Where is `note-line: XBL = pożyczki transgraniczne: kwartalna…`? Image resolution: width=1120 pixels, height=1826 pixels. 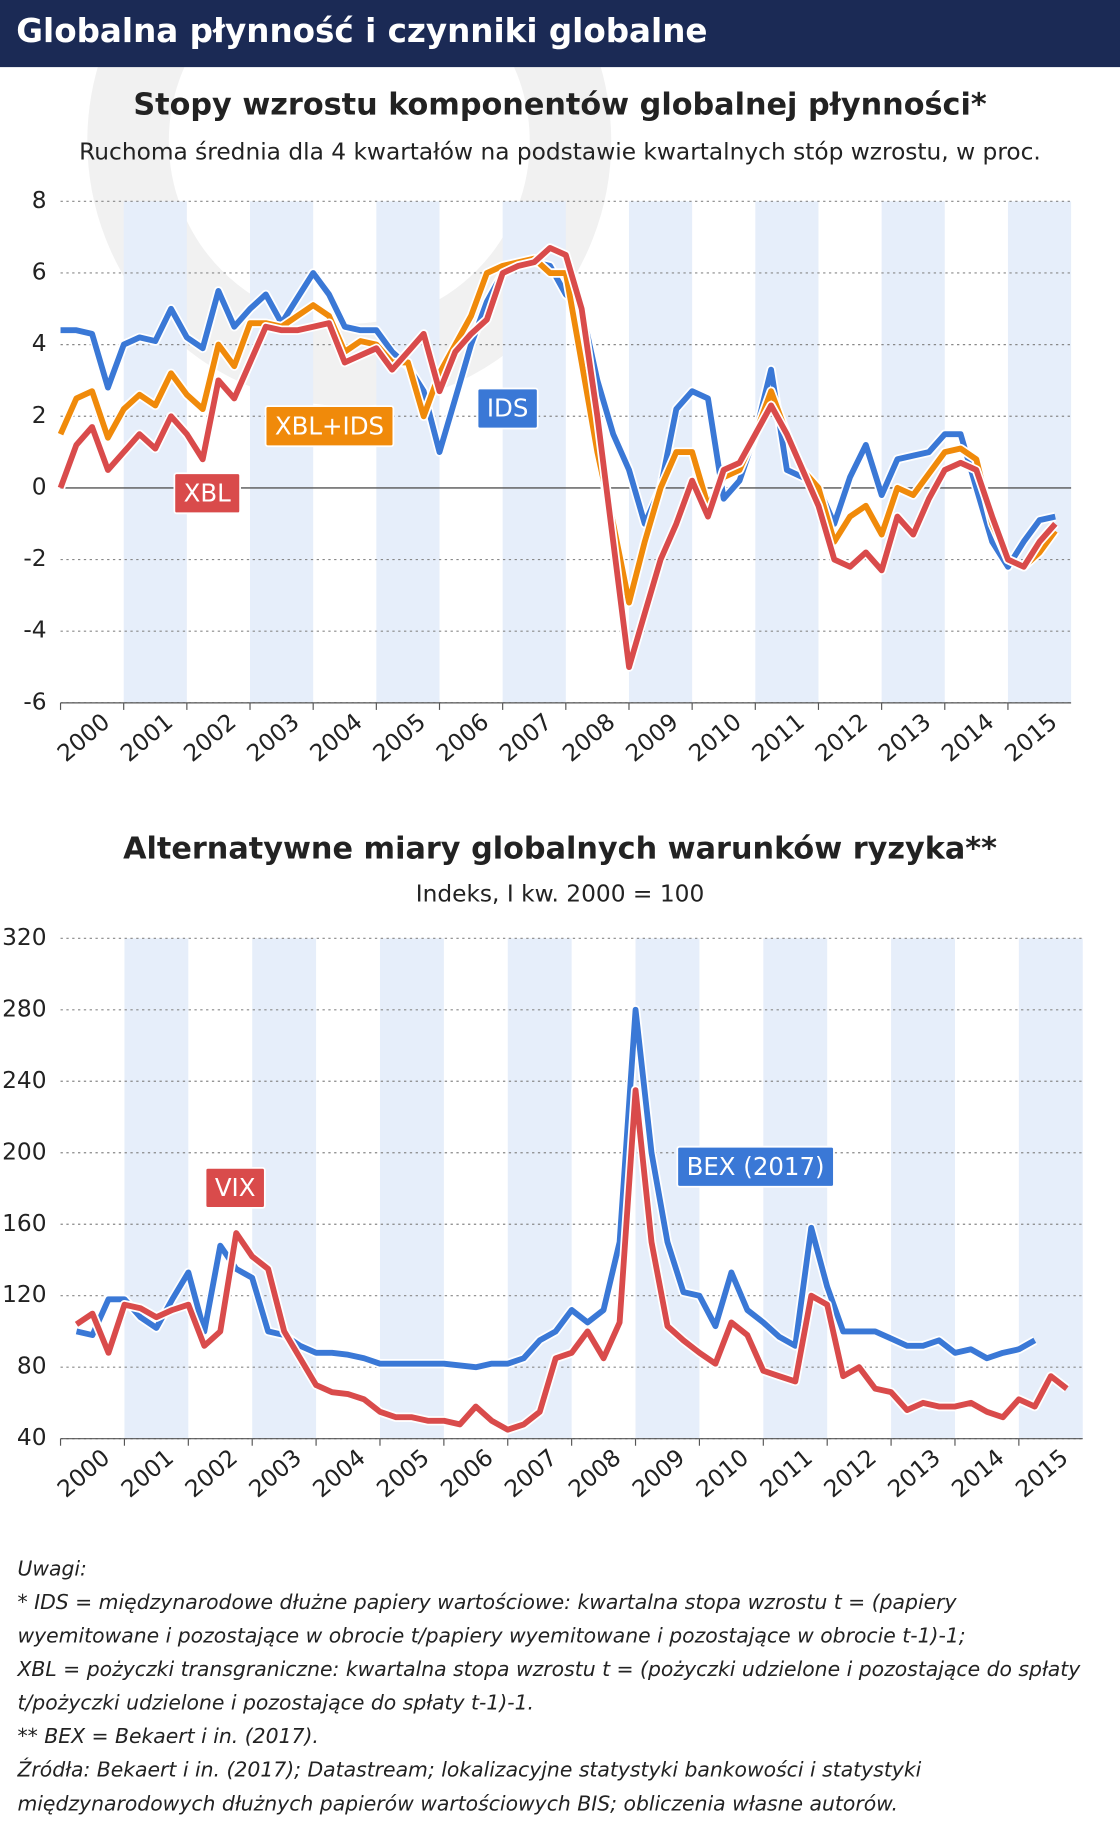
note-line: XBL = pożyczki transgraniczne: kwartalna… is located at coordinates (548, 1669).